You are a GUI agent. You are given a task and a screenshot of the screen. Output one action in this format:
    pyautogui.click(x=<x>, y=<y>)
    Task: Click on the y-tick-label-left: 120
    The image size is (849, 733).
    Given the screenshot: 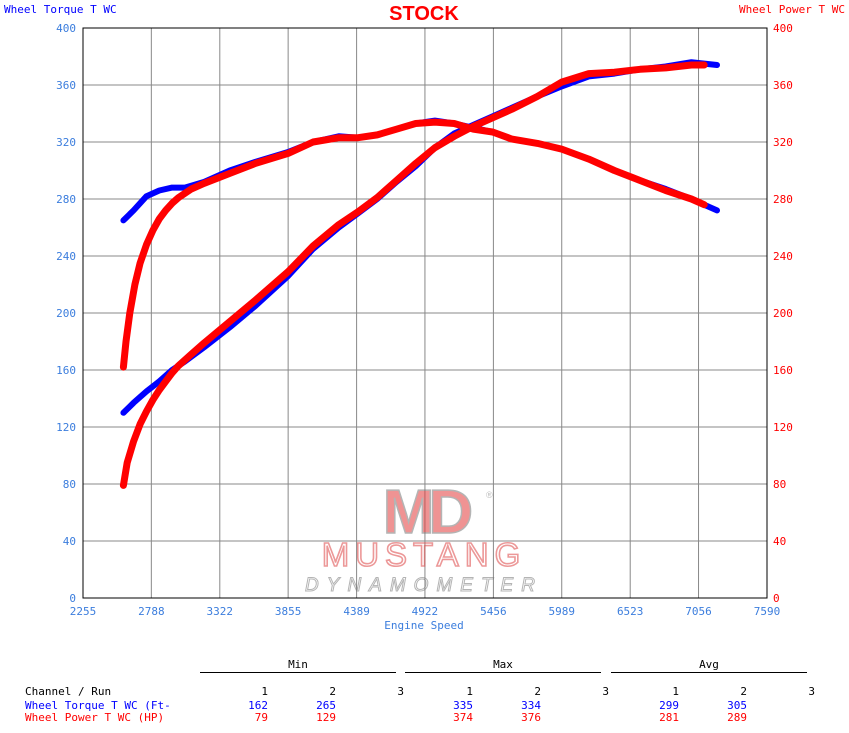 What is the action you would take?
    pyautogui.click(x=66, y=427)
    